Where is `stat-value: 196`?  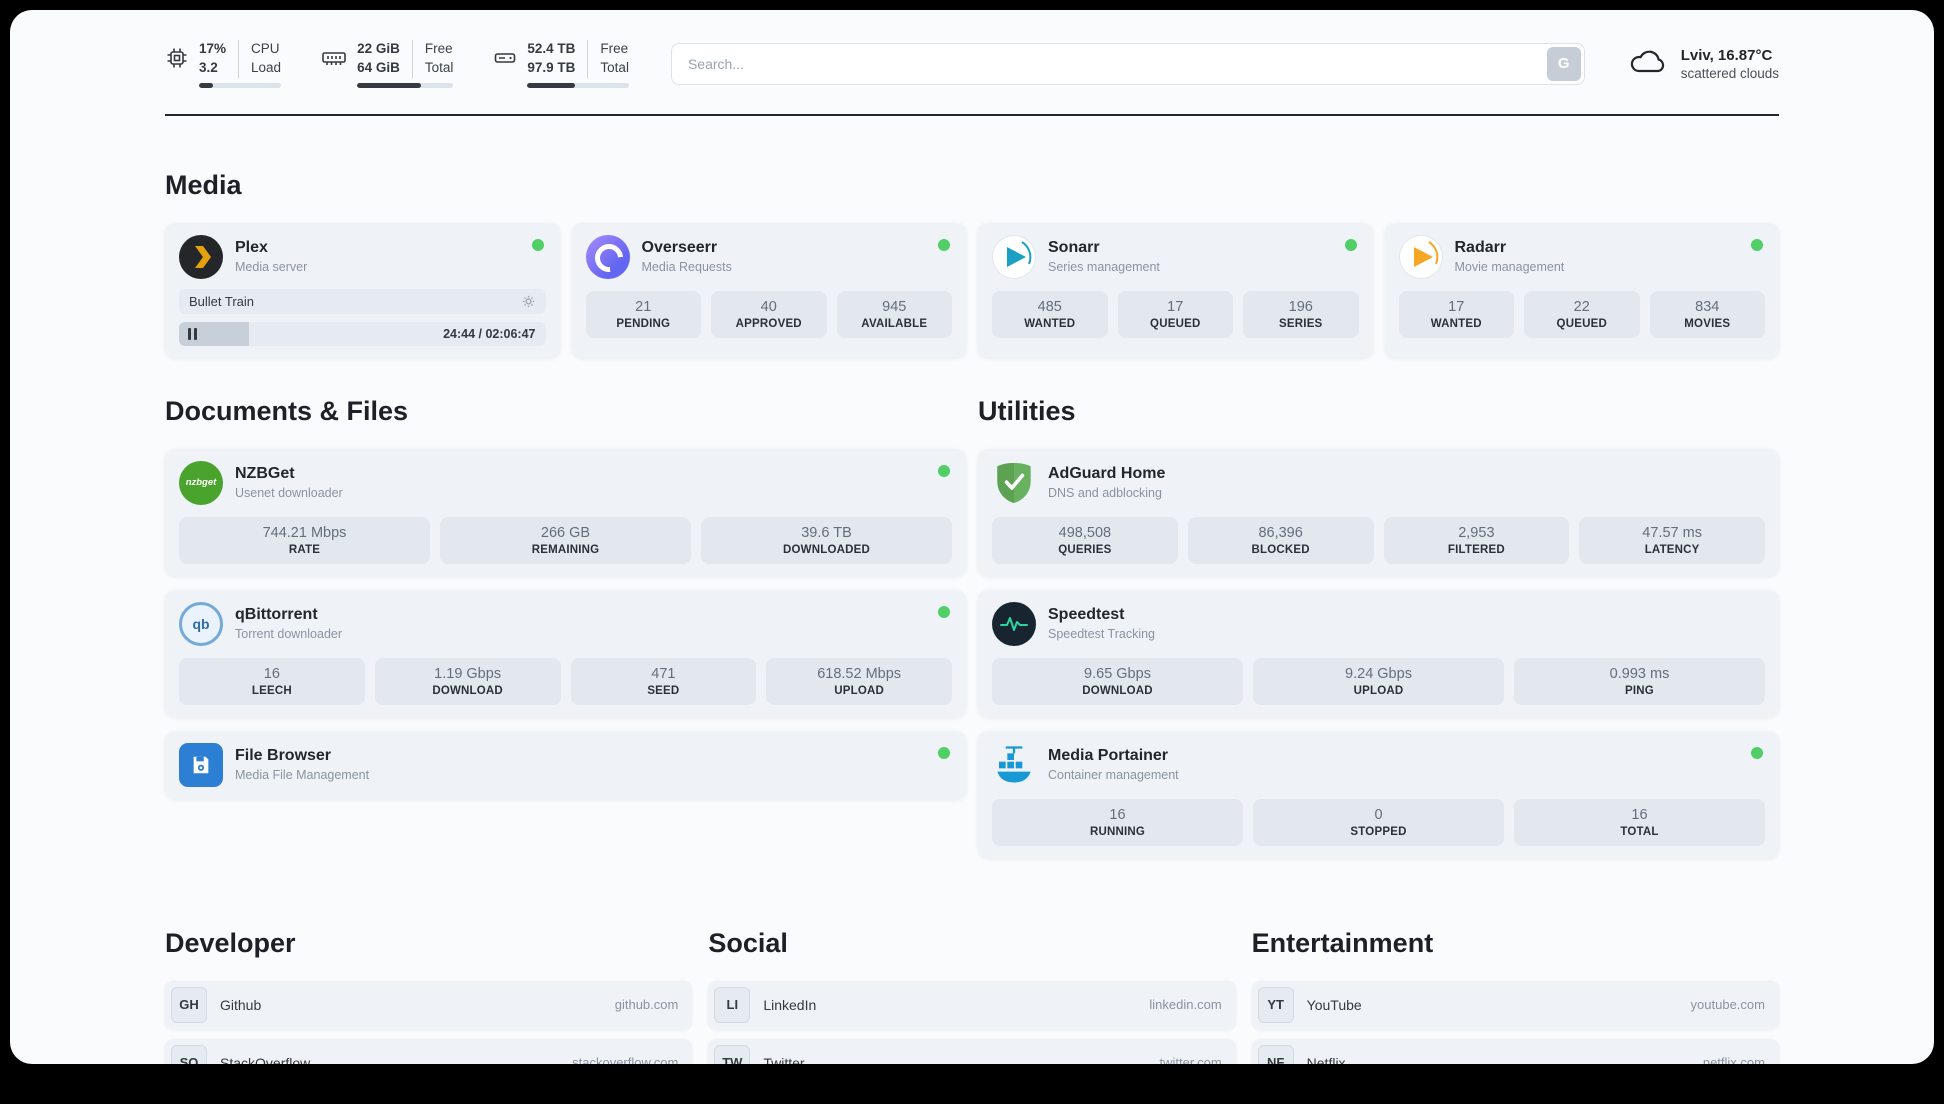
stat-value: 196 is located at coordinates (1300, 306).